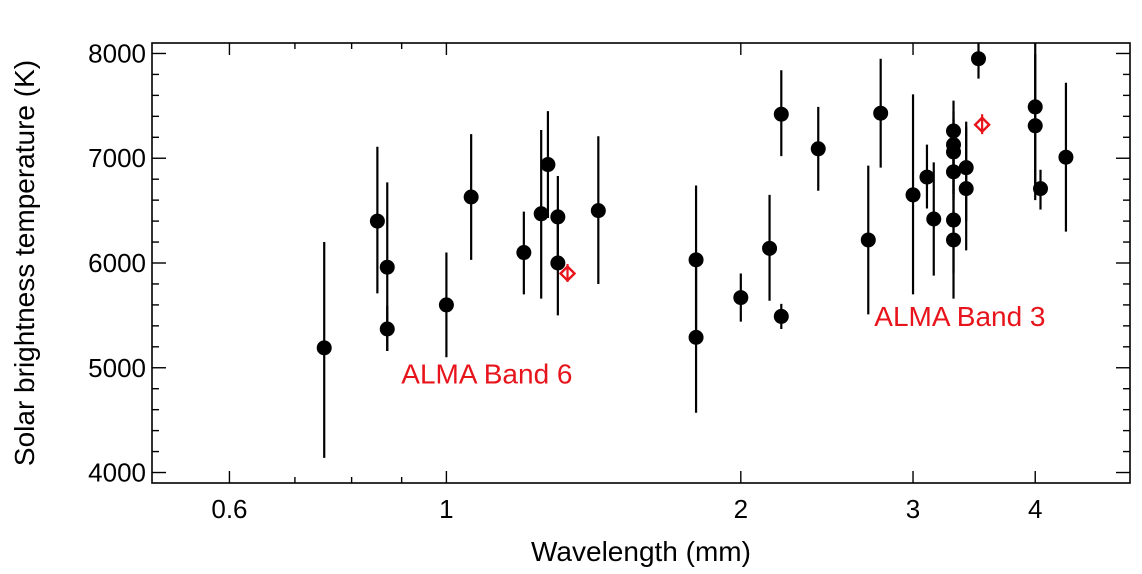 This screenshot has height=574, width=1142. Describe the element at coordinates (913, 509) in the screenshot. I see `x-tick-label: 3` at that location.